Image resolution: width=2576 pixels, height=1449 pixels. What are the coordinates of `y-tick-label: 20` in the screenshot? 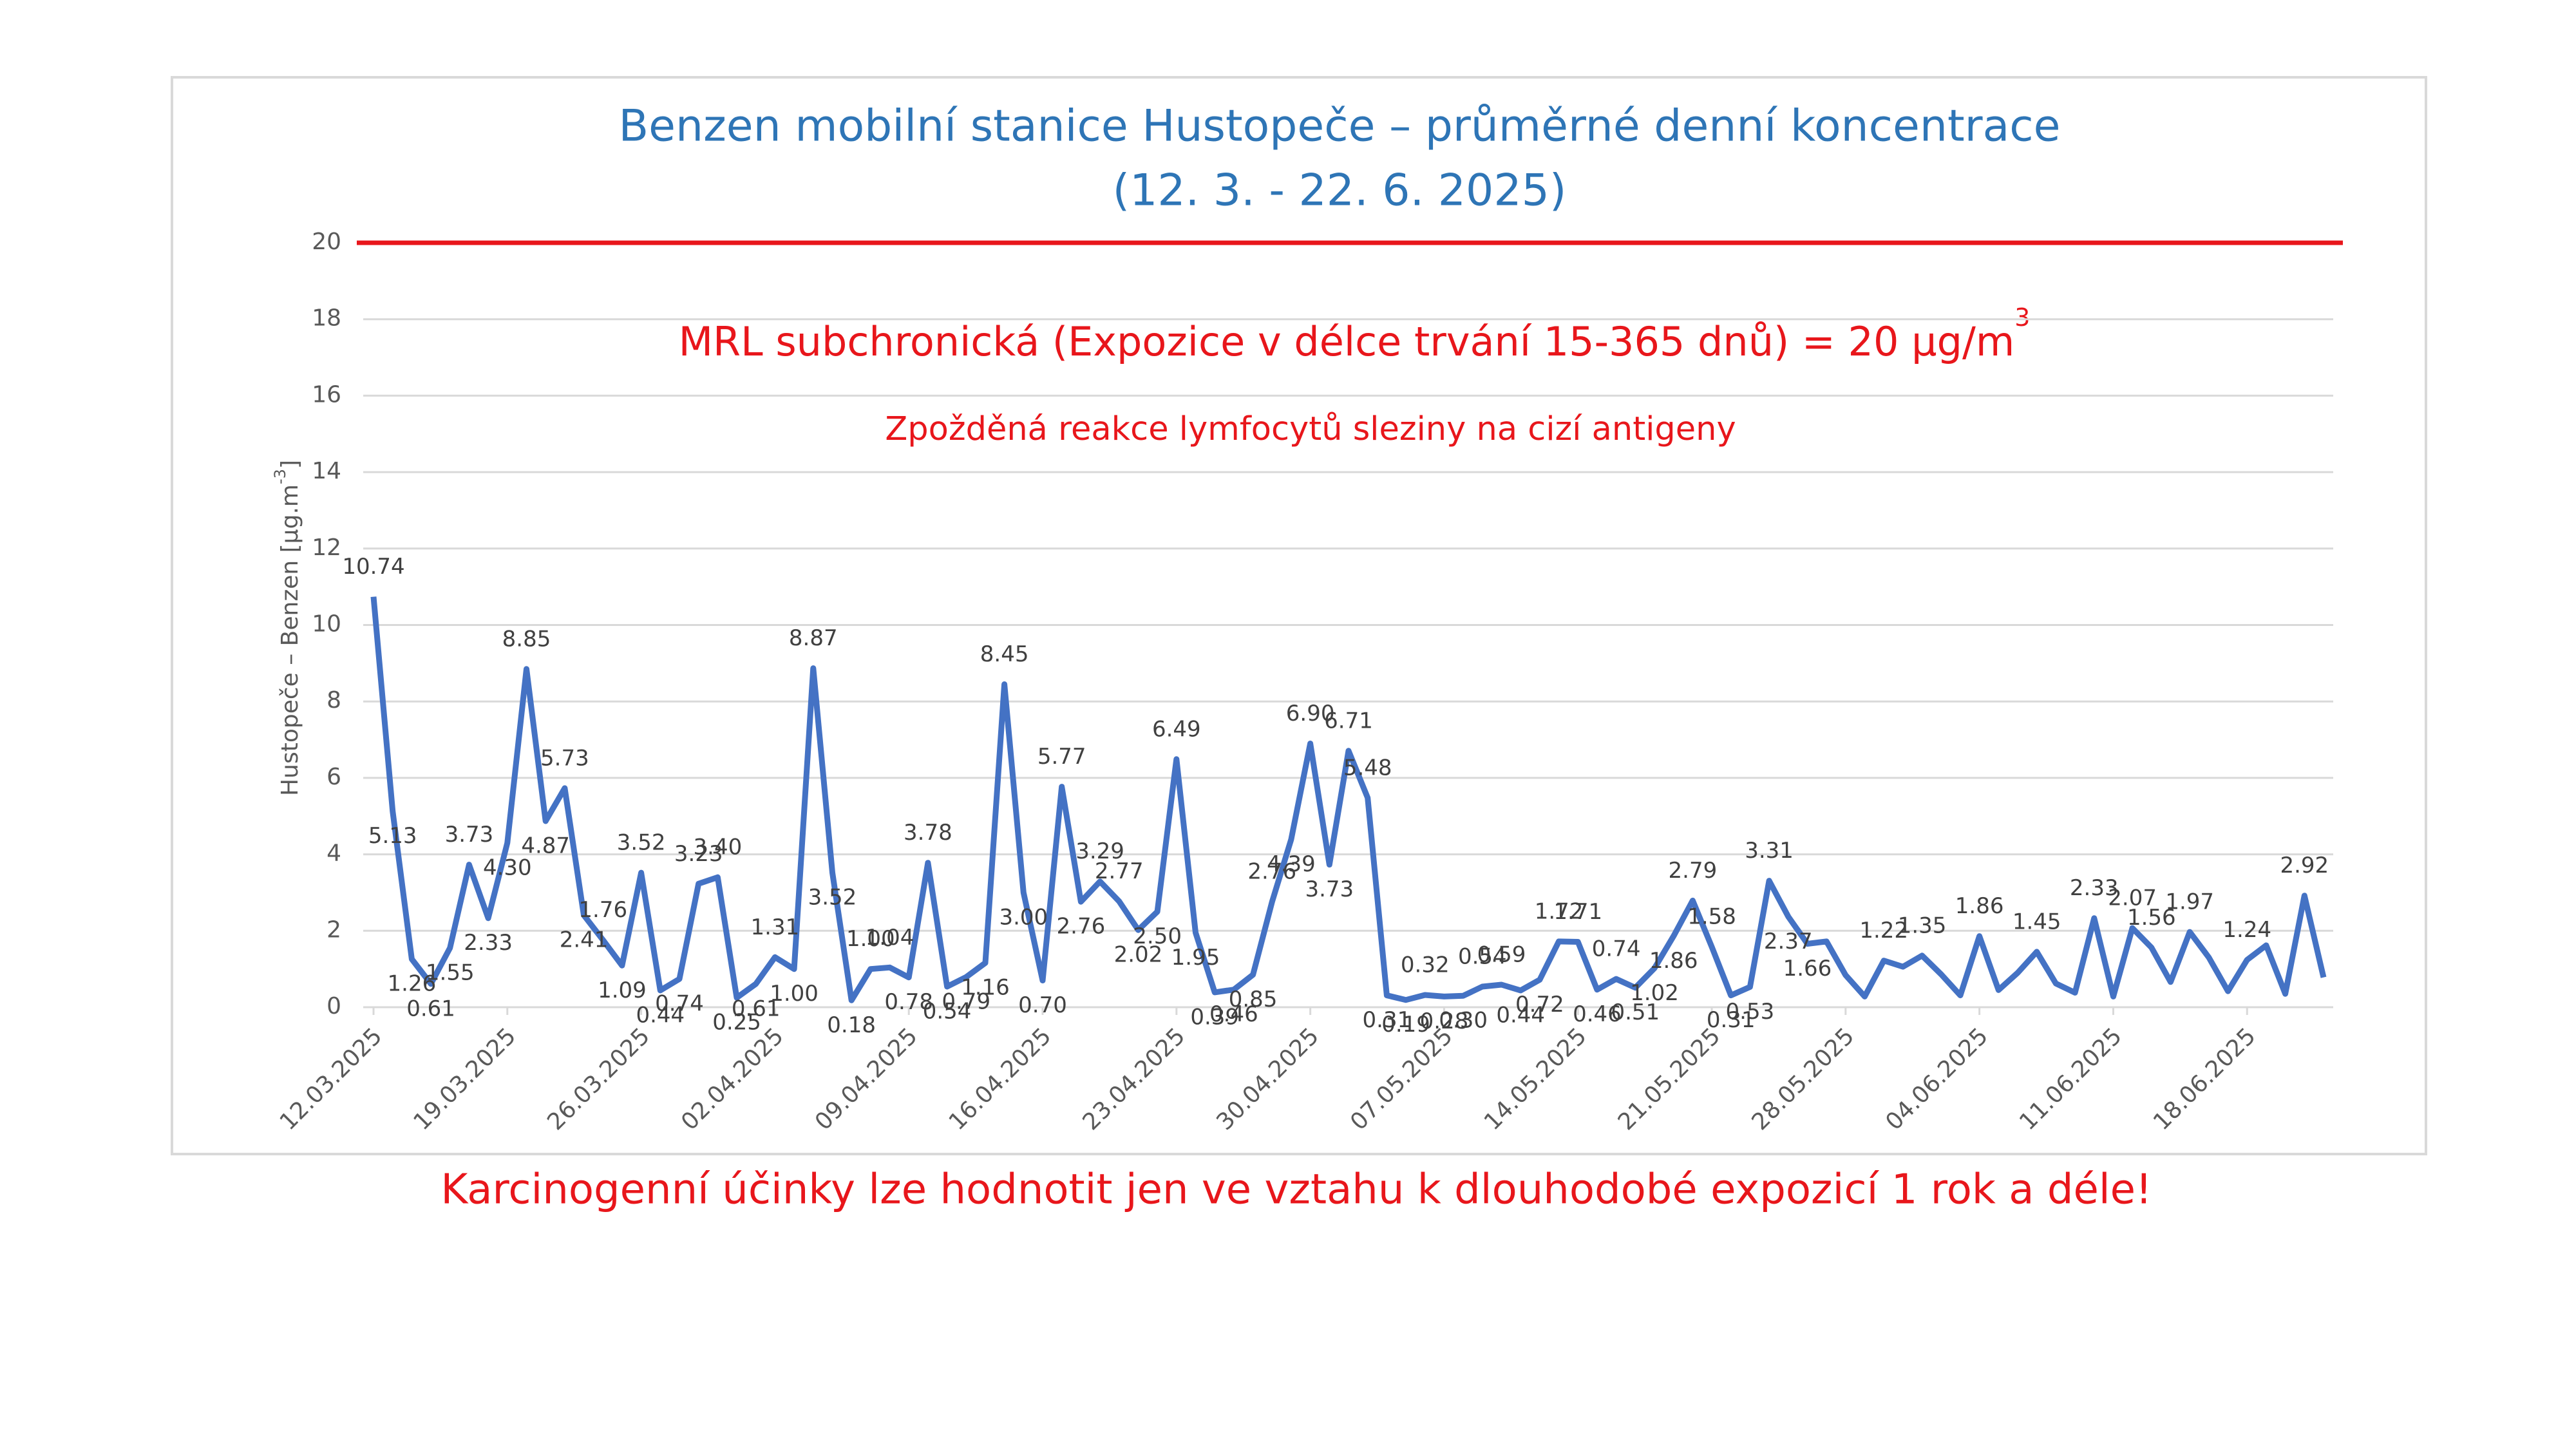 It's located at (326, 242).